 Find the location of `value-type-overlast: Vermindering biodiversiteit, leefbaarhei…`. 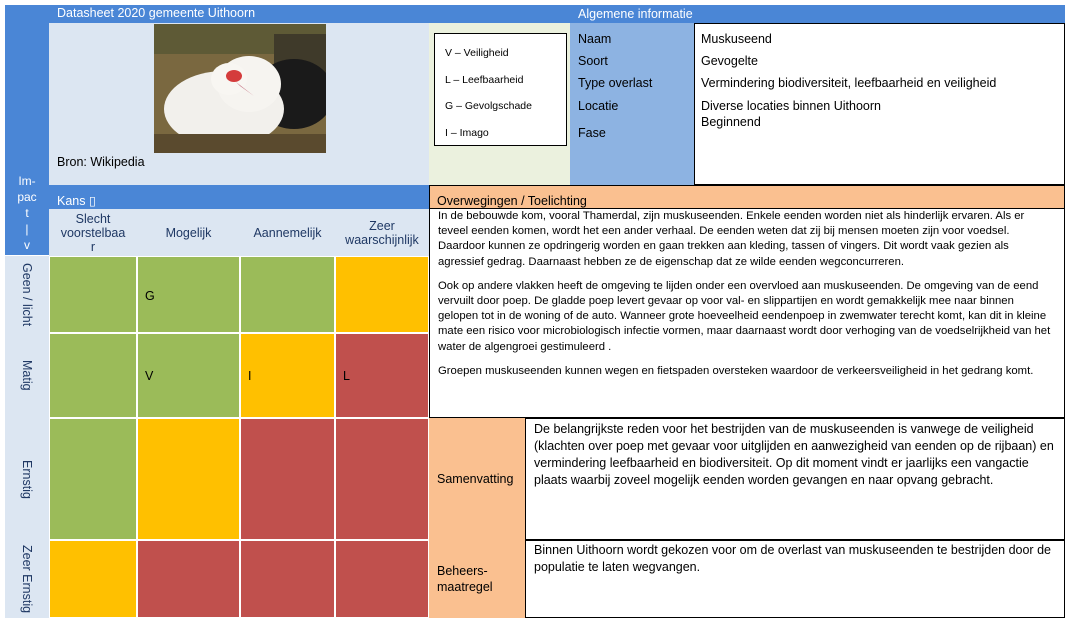

value-type-overlast: Vermindering biodiversiteit, leefbaarhei… is located at coordinates (849, 83).